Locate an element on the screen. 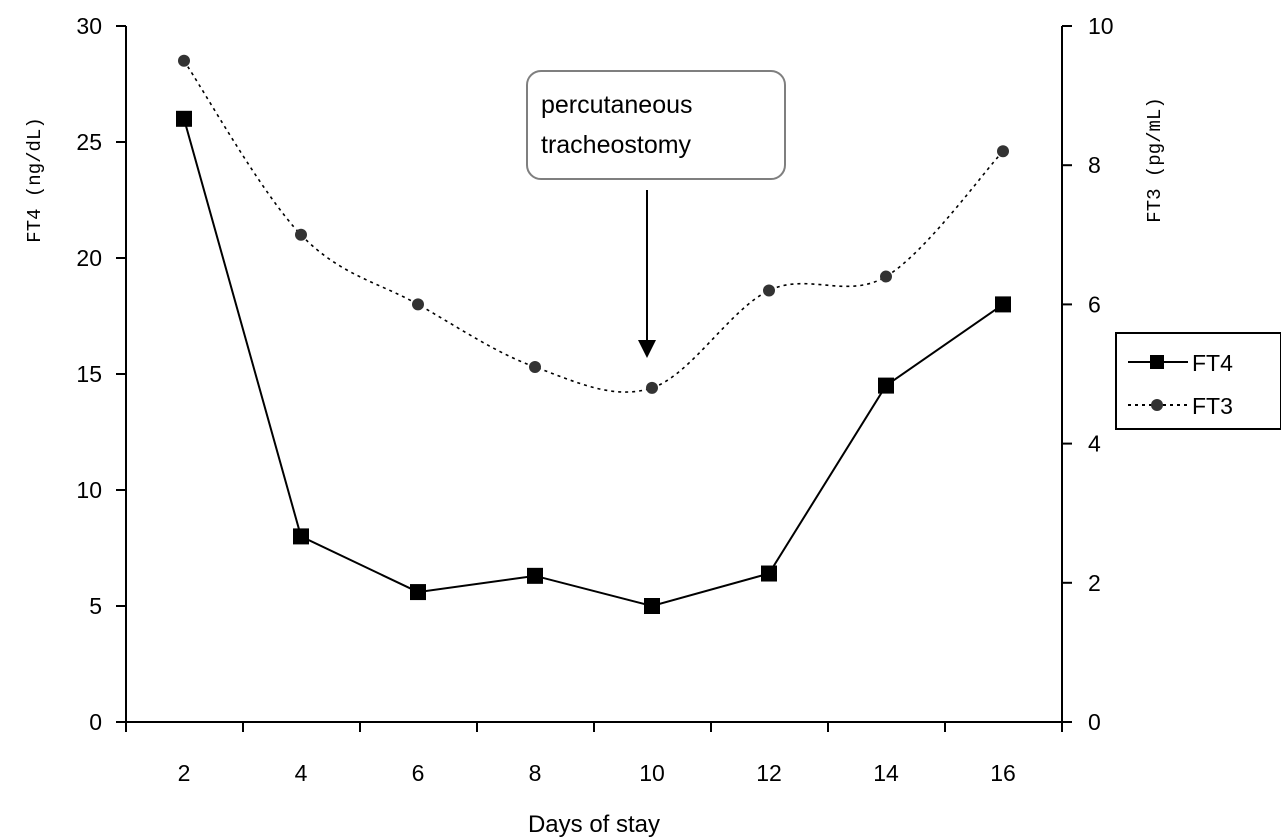  x-tick-label: 6 is located at coordinates (418, 773).